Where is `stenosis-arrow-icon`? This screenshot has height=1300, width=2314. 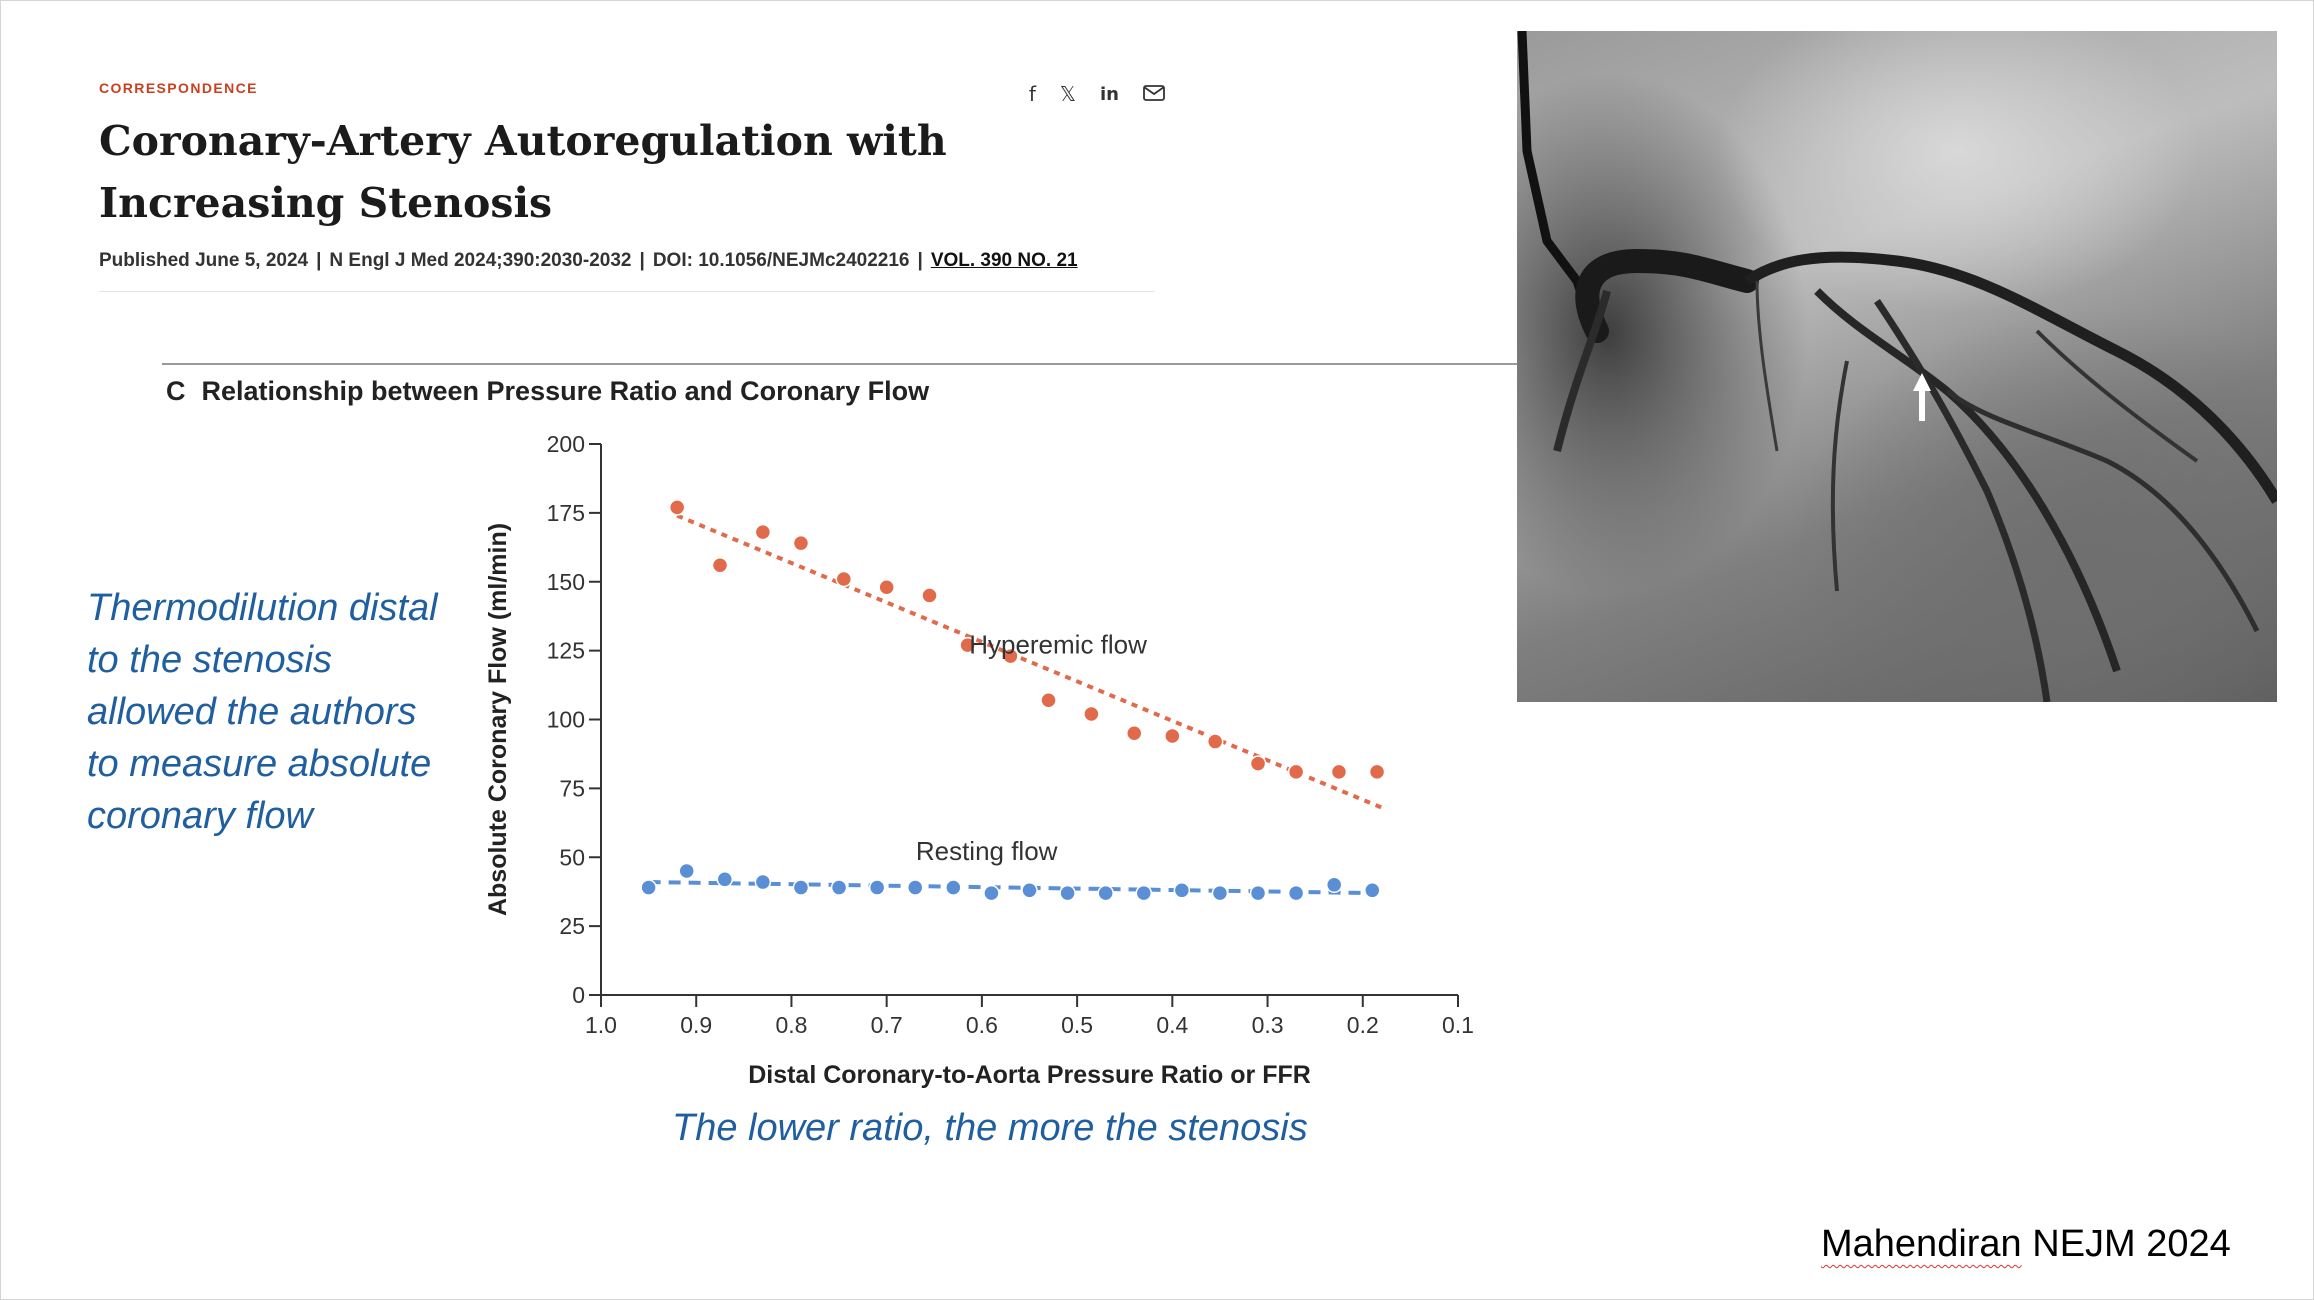 stenosis-arrow-icon is located at coordinates (1922, 397).